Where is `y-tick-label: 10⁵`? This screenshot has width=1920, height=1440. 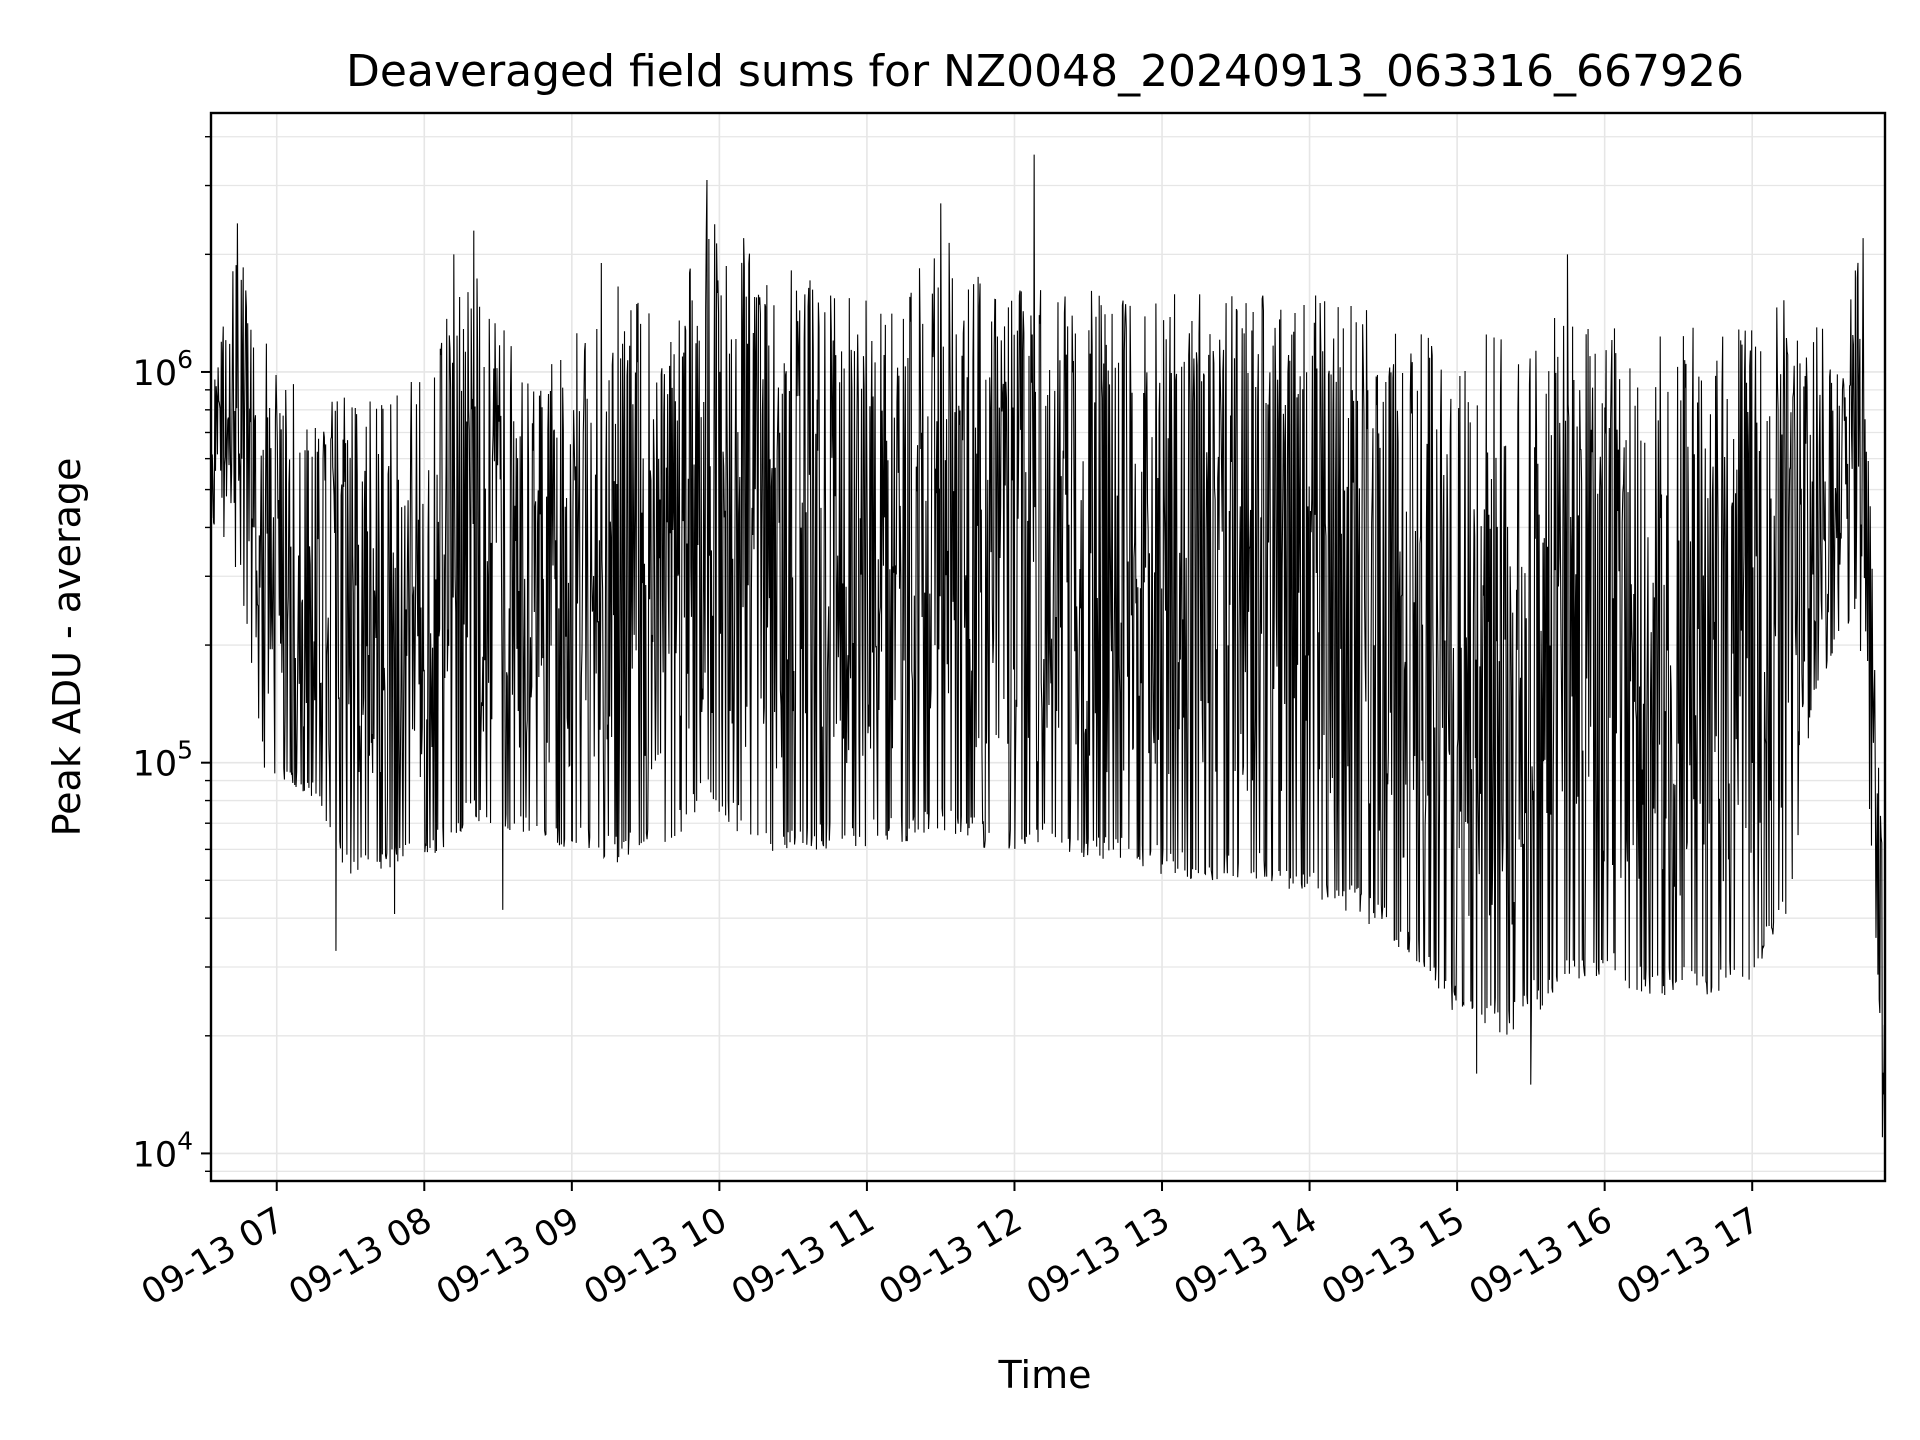
y-tick-label: 10⁵ is located at coordinates (163, 760).